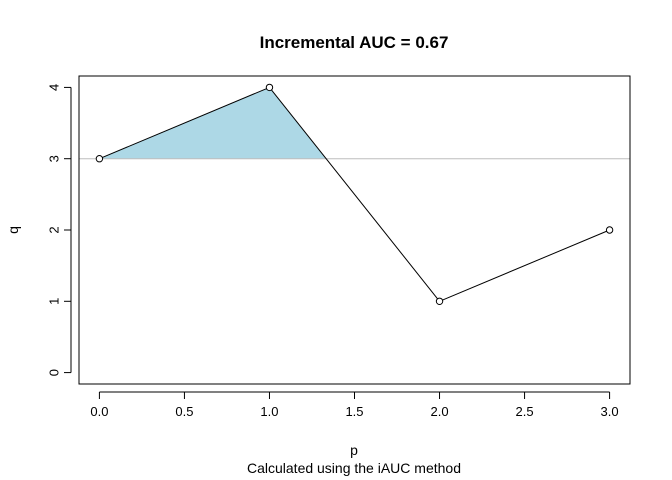 This screenshot has height=480, width=672. I want to click on y-tick-label: 1, so click(53, 301).